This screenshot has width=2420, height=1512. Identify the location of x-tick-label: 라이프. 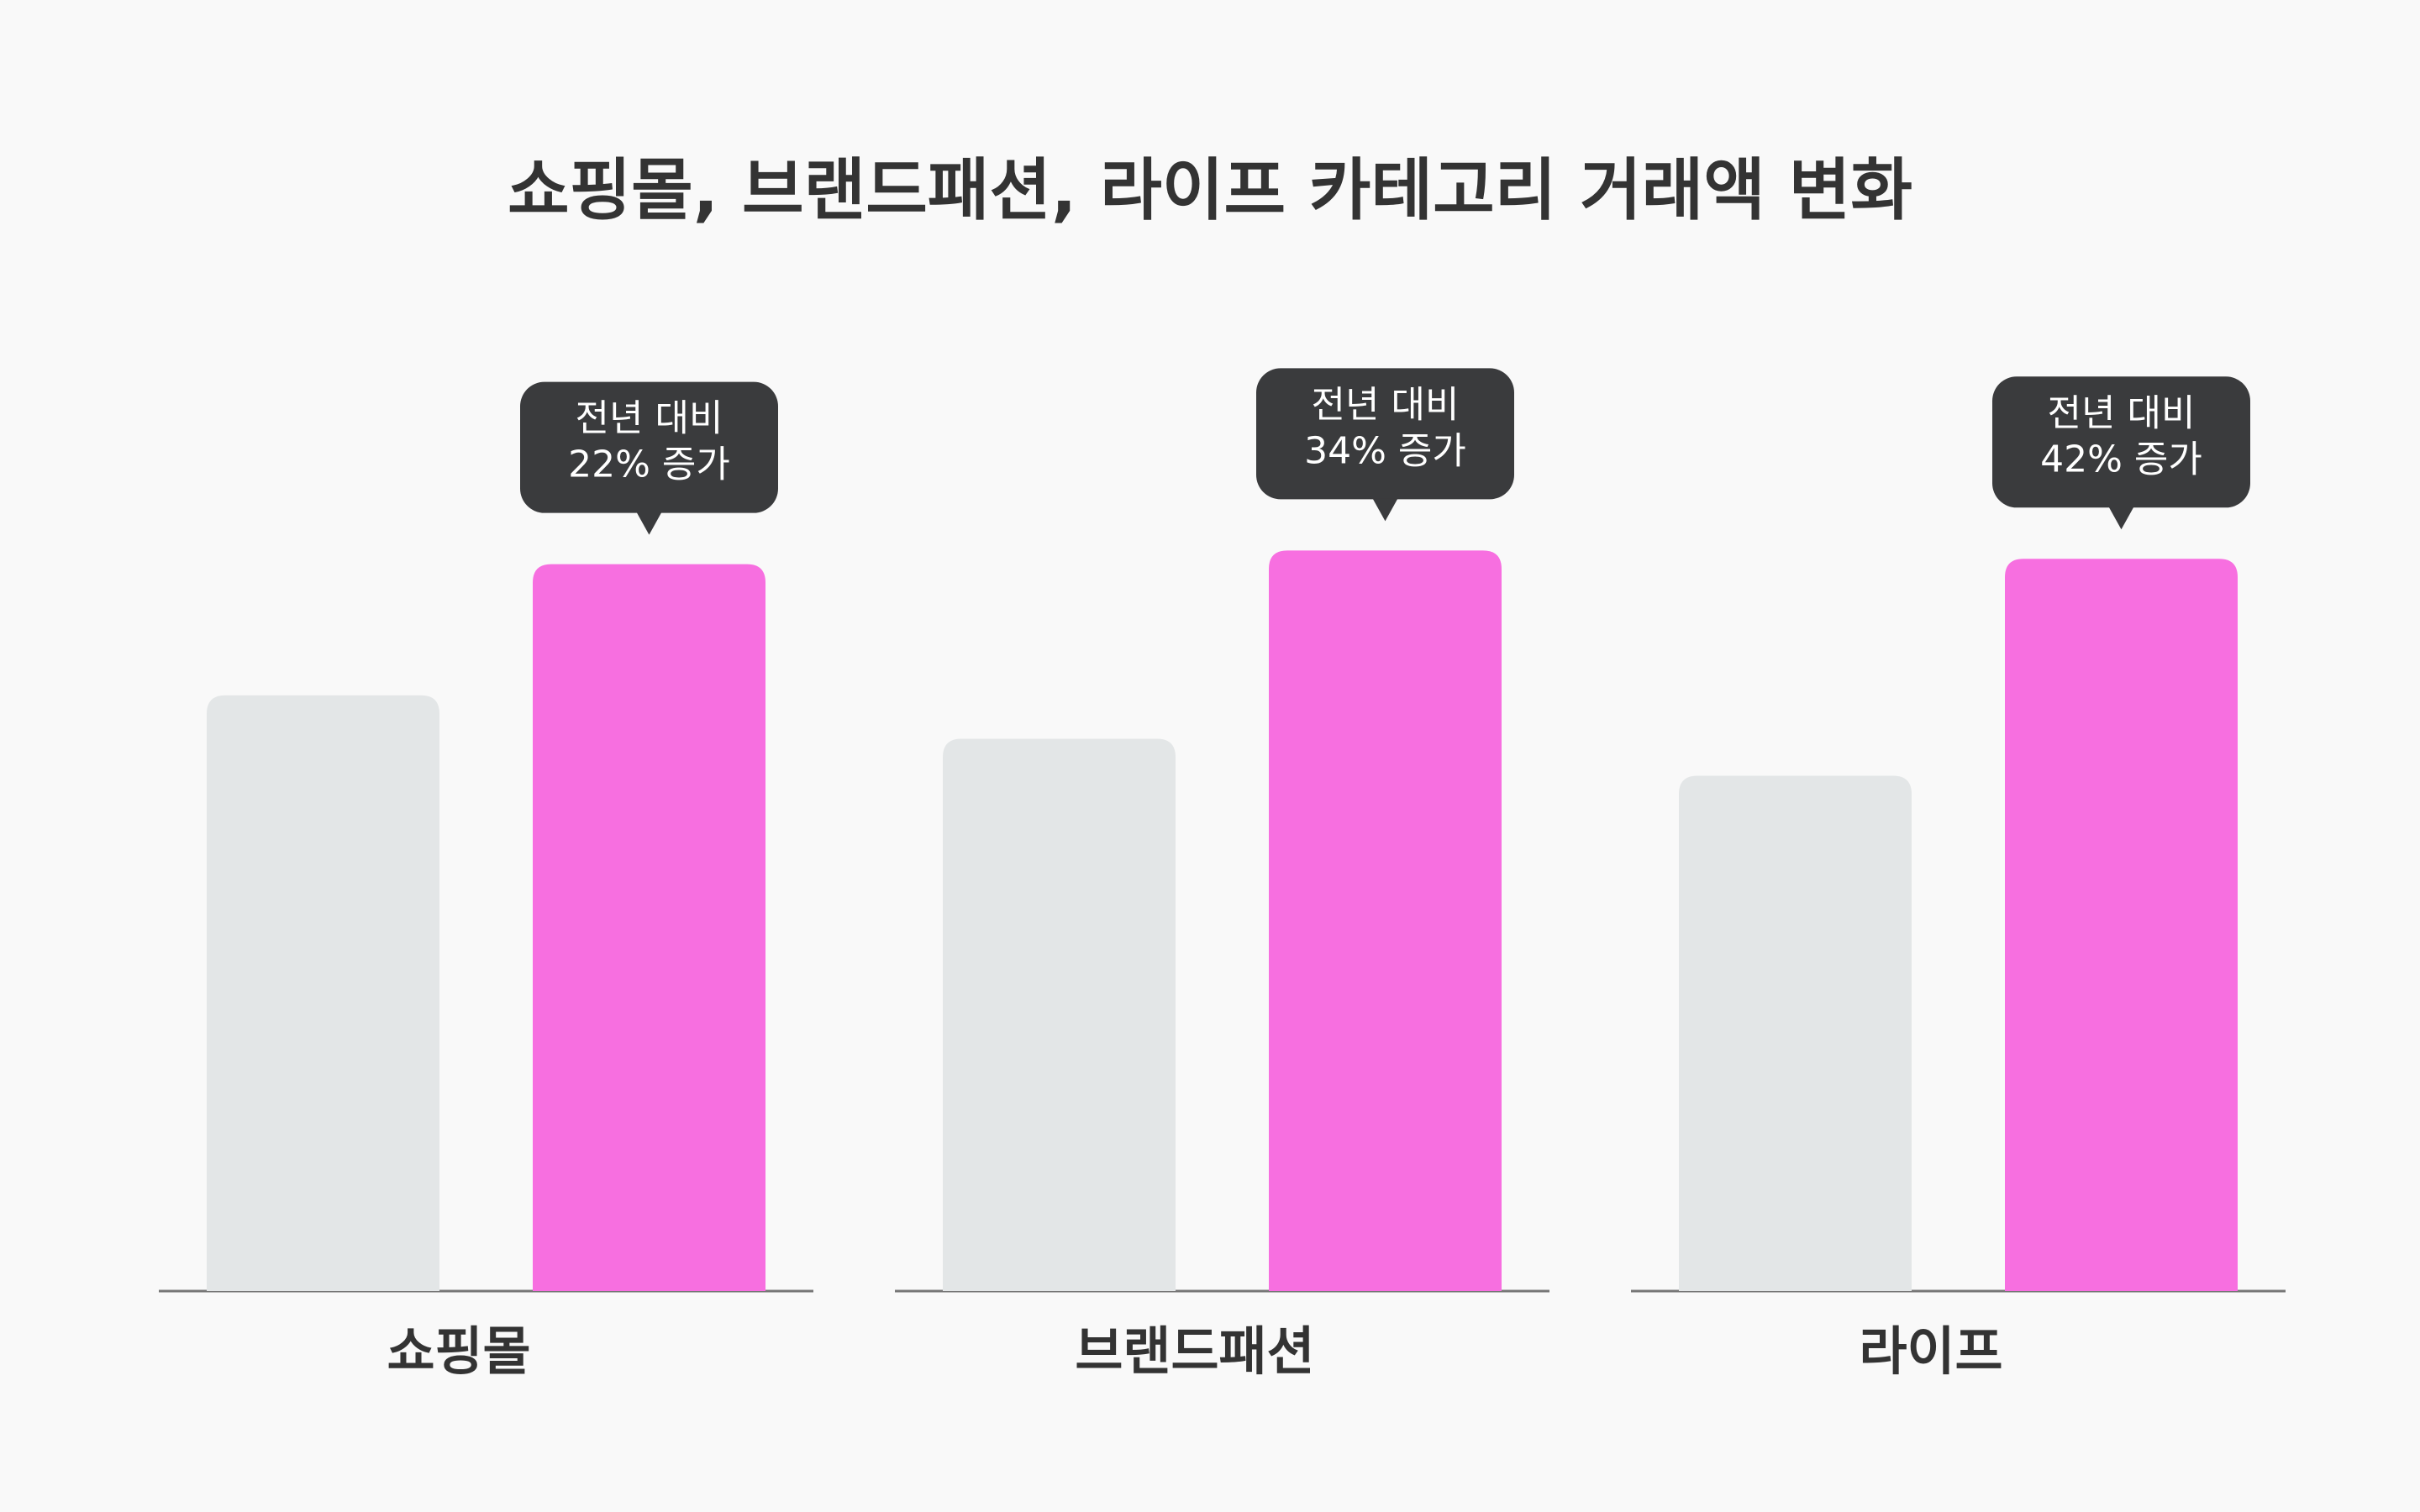
(1930, 1351).